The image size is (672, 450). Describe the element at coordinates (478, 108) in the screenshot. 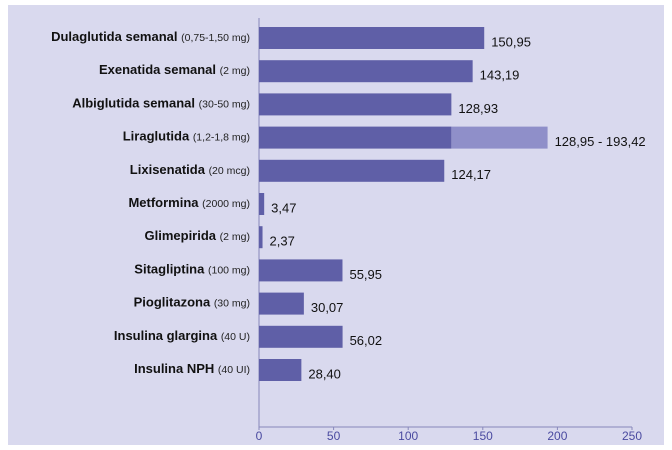

I see `value-label: 128,93` at that location.